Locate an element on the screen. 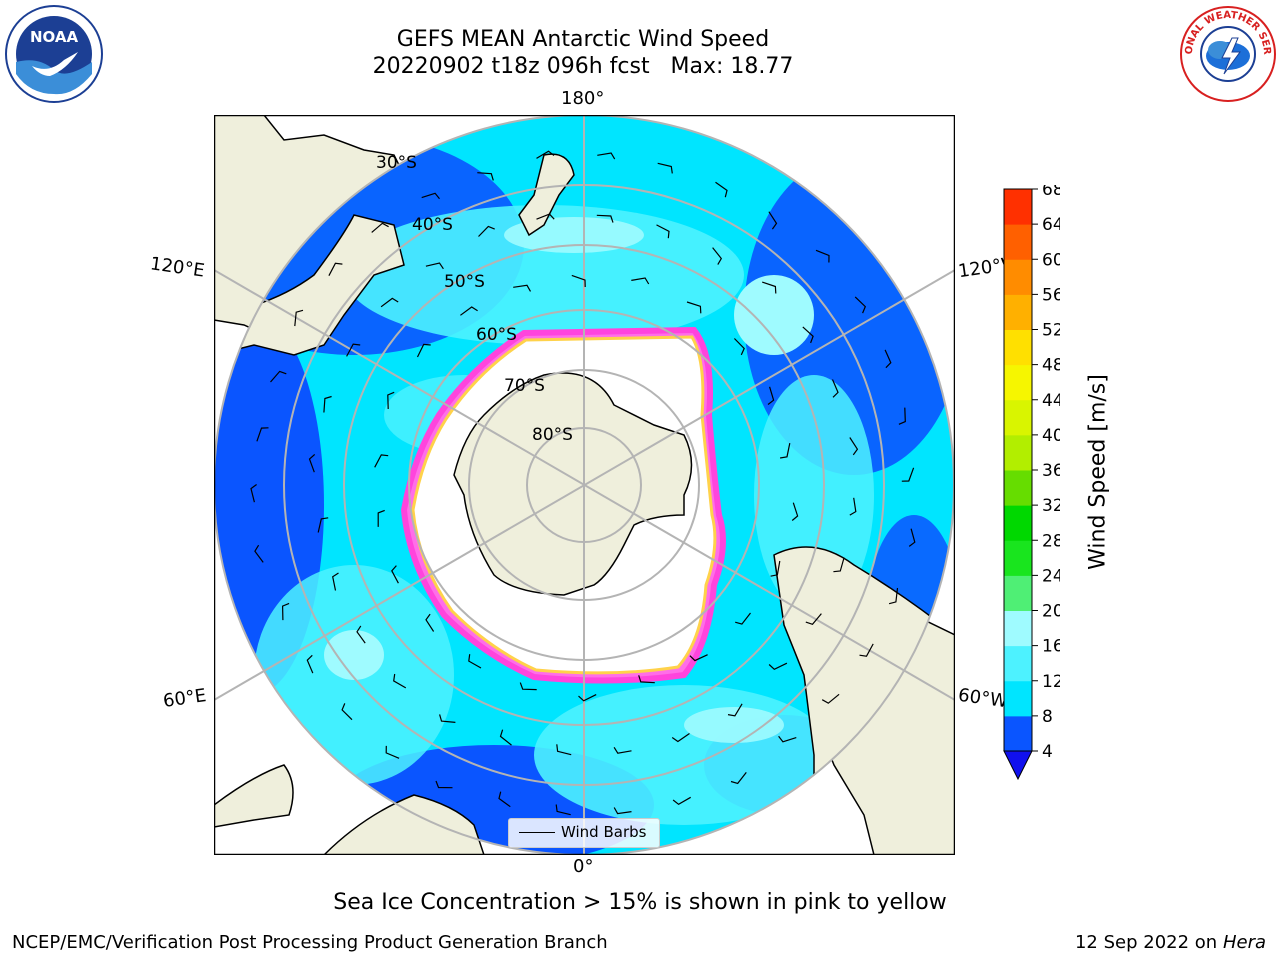 The width and height of the screenshot is (1280, 960). colorbar-tick-label: 36 is located at coordinates (1051, 471).